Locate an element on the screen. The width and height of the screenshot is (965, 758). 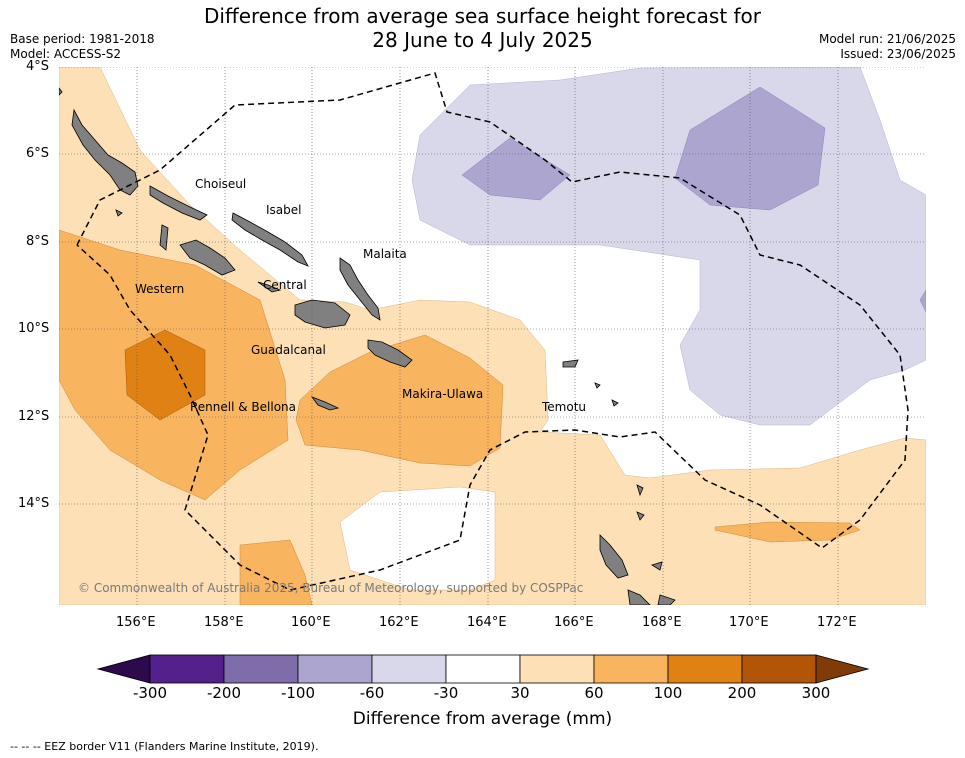
lon-label-172e: 172°E is located at coordinates (837, 622).